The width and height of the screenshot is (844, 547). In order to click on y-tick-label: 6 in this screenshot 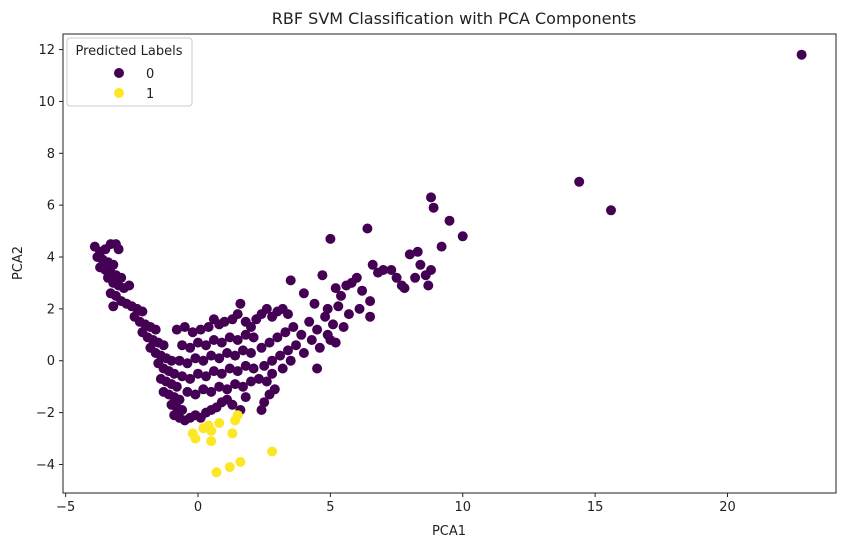, I will do `click(51, 206)`.